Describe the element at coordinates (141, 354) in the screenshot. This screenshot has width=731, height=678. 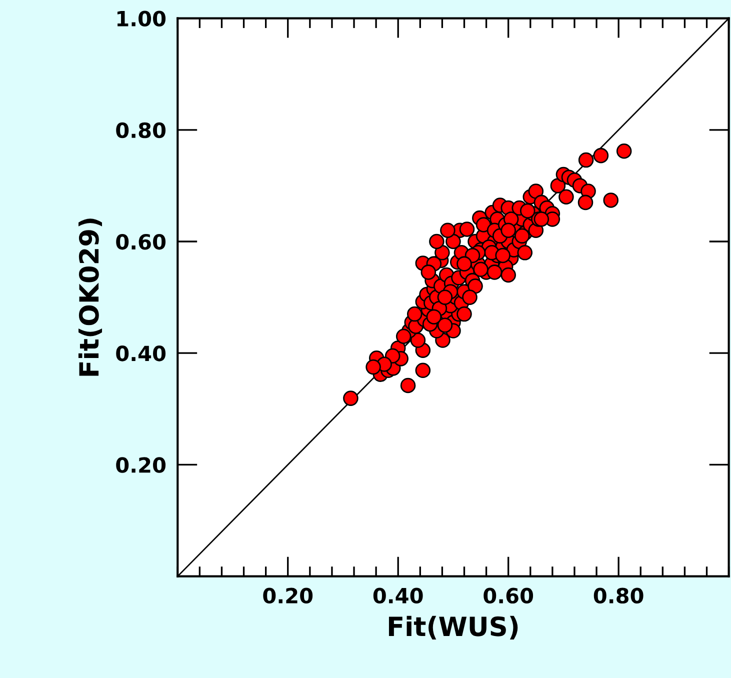
I see `y-tick-label: 0.40` at that location.